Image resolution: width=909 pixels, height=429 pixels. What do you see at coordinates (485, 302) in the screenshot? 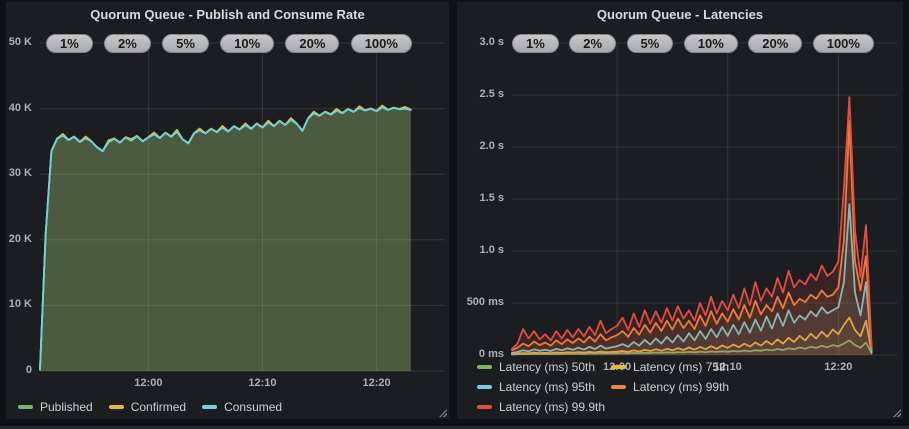
I see `y-tick-label: 500 ms` at bounding box center [485, 302].